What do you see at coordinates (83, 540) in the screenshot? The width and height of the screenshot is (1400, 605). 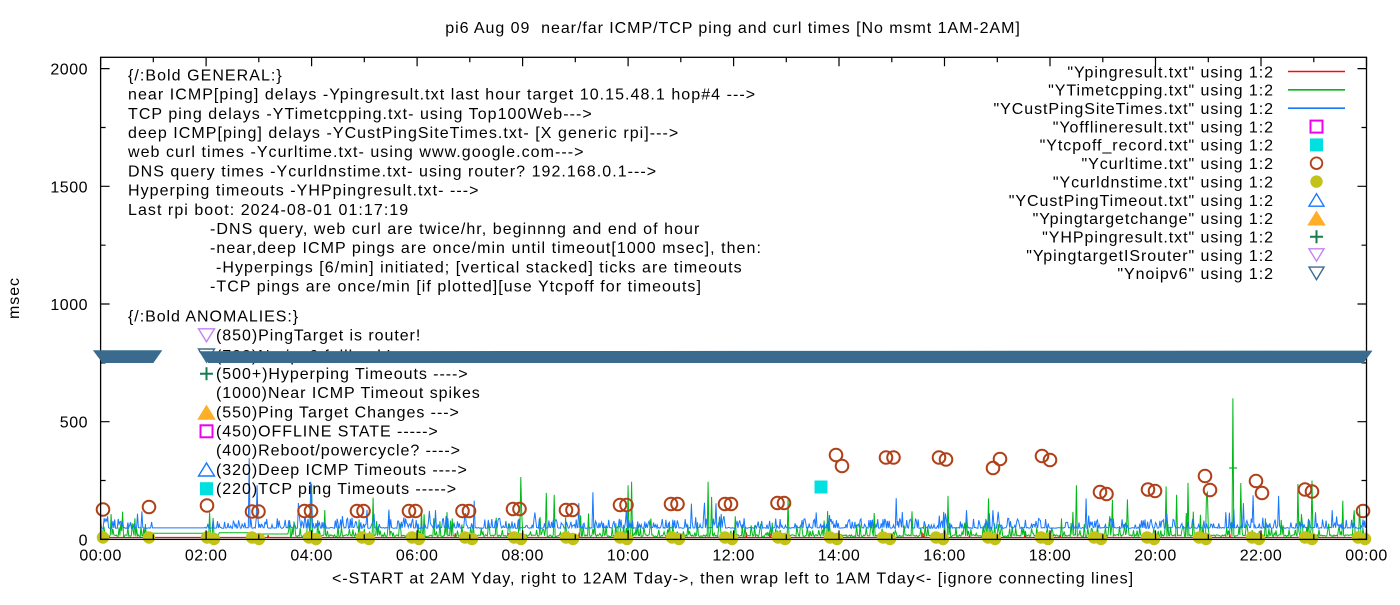 I see `svg-text: 0` at bounding box center [83, 540].